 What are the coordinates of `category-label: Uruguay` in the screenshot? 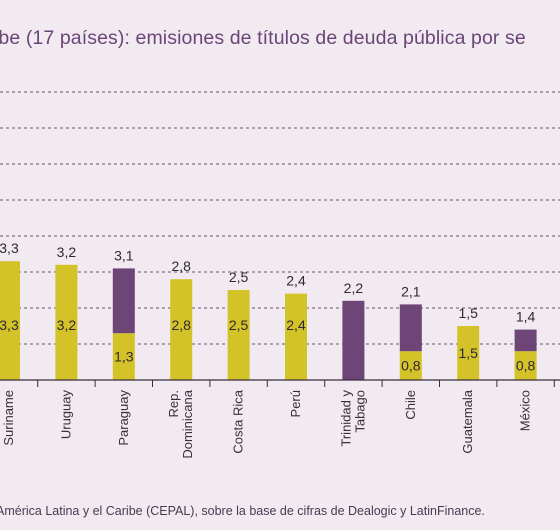 It's located at (65, 415).